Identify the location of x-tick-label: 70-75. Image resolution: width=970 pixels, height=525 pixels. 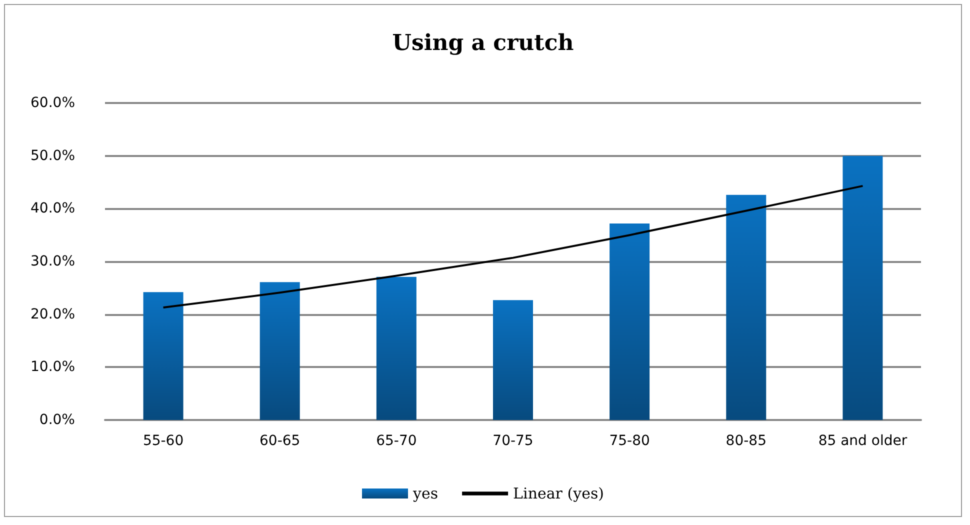
(513, 441).